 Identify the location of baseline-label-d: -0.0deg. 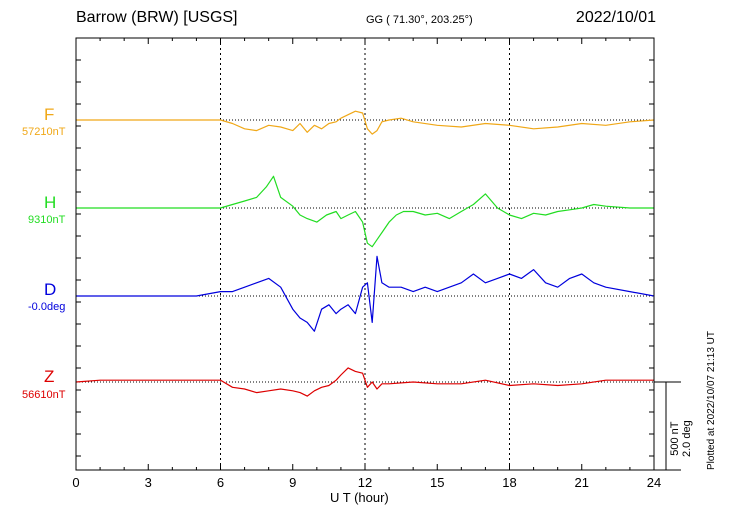
(47, 307).